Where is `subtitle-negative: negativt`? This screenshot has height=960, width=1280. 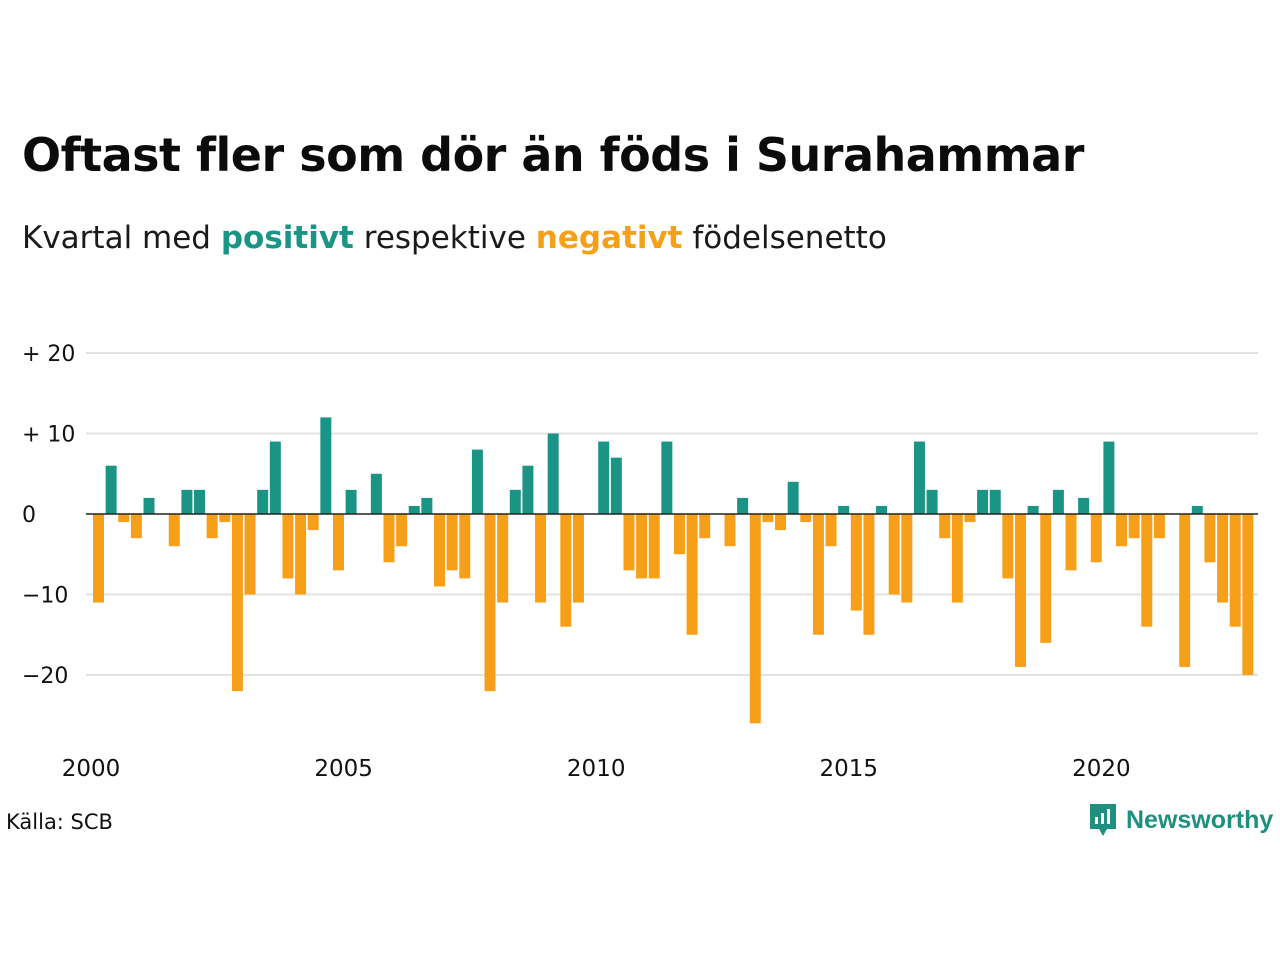
subtitle-negative: negativt is located at coordinates (609, 238).